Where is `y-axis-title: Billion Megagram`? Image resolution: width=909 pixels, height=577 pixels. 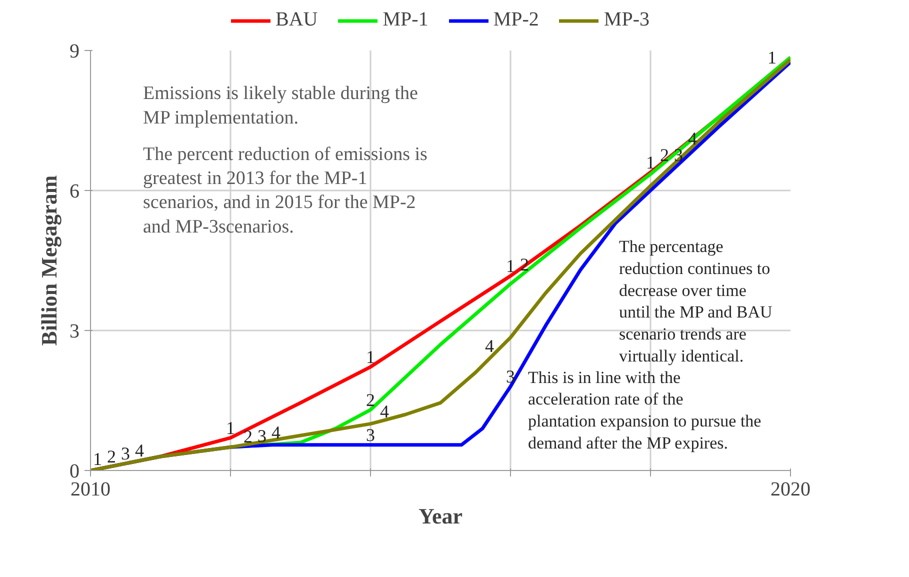
y-axis-title: Billion Megagram is located at coordinates (49, 260).